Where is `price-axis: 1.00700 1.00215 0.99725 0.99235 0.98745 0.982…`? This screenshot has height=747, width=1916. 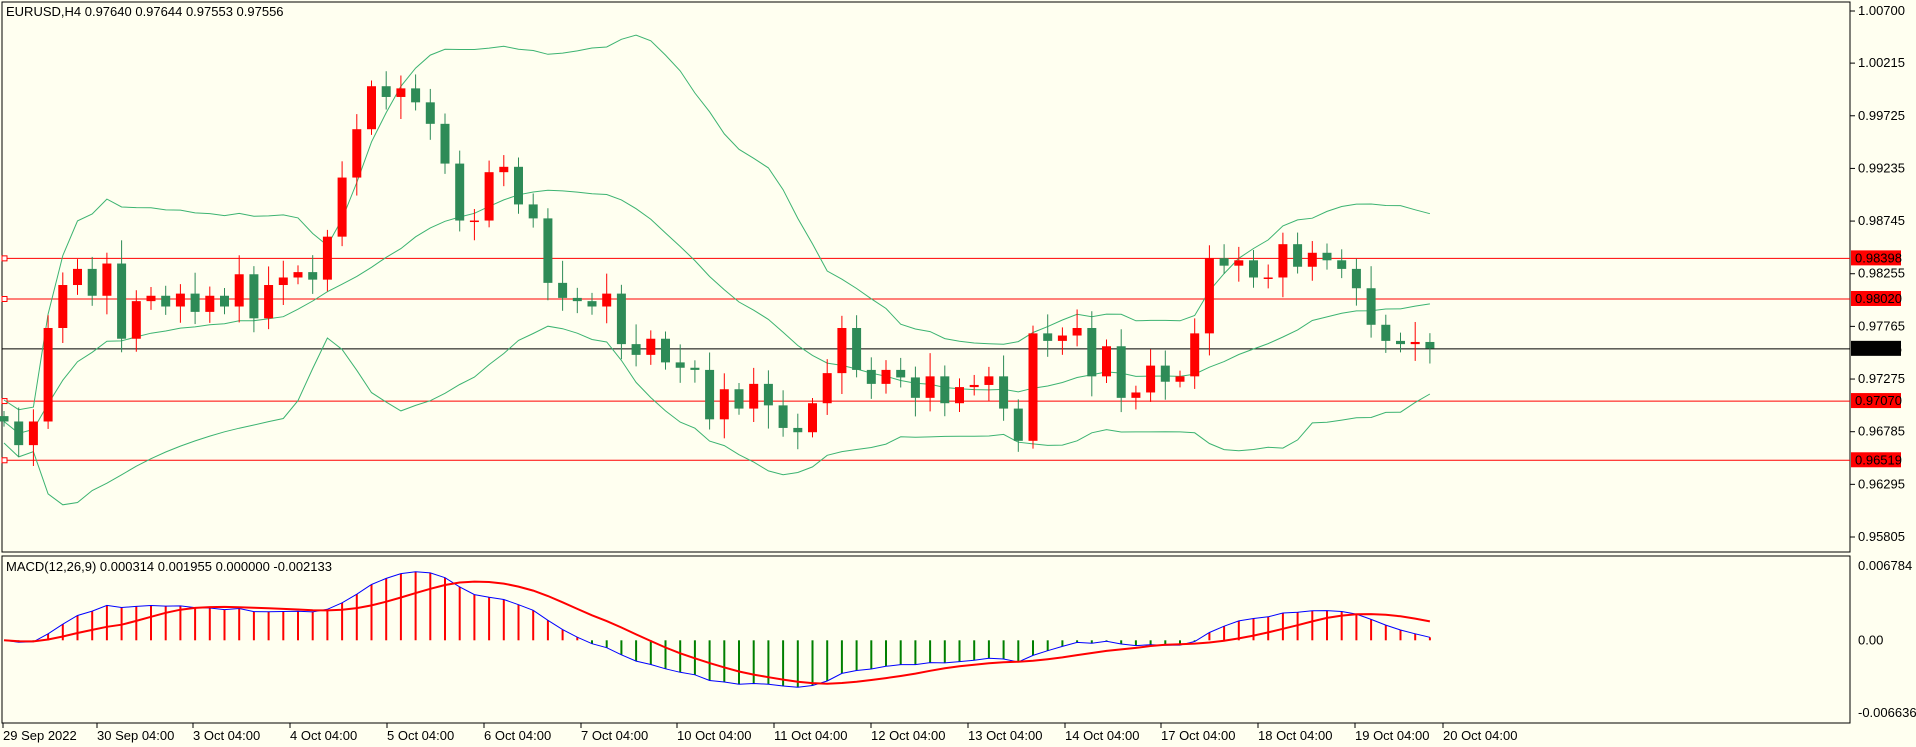
price-axis: 1.00700 1.00215 0.99725 0.99235 0.98745 0.982… is located at coordinates (1877, 273).